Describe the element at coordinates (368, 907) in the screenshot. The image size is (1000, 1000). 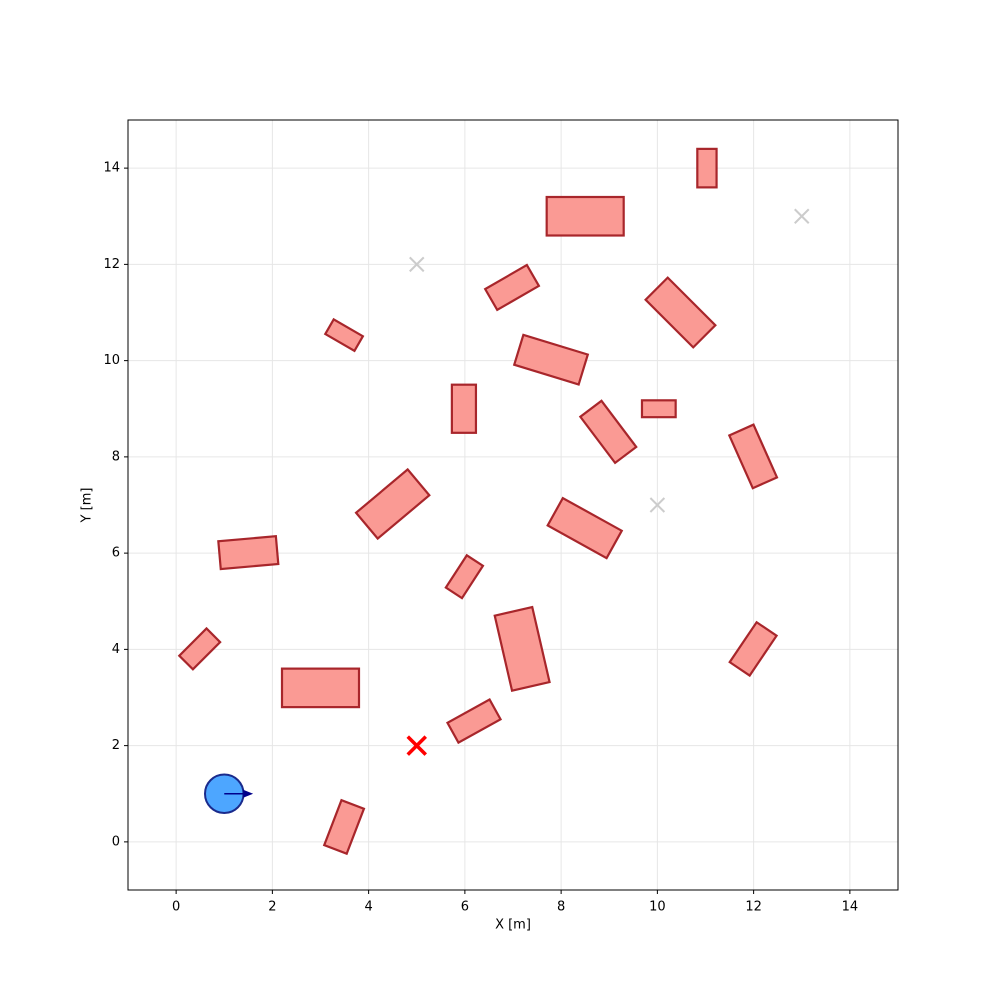
I see `x-tick-label: 4` at that location.